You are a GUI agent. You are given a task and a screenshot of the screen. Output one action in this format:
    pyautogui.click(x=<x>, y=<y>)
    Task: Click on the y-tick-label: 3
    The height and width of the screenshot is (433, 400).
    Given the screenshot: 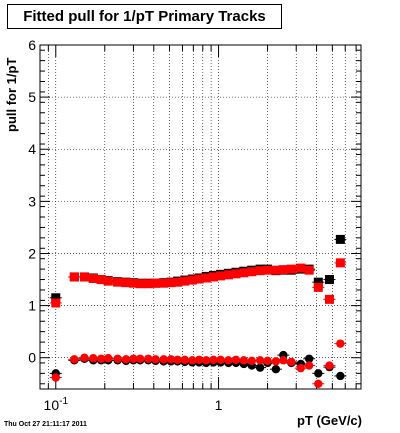 What is the action you would take?
    pyautogui.click(x=32, y=201)
    